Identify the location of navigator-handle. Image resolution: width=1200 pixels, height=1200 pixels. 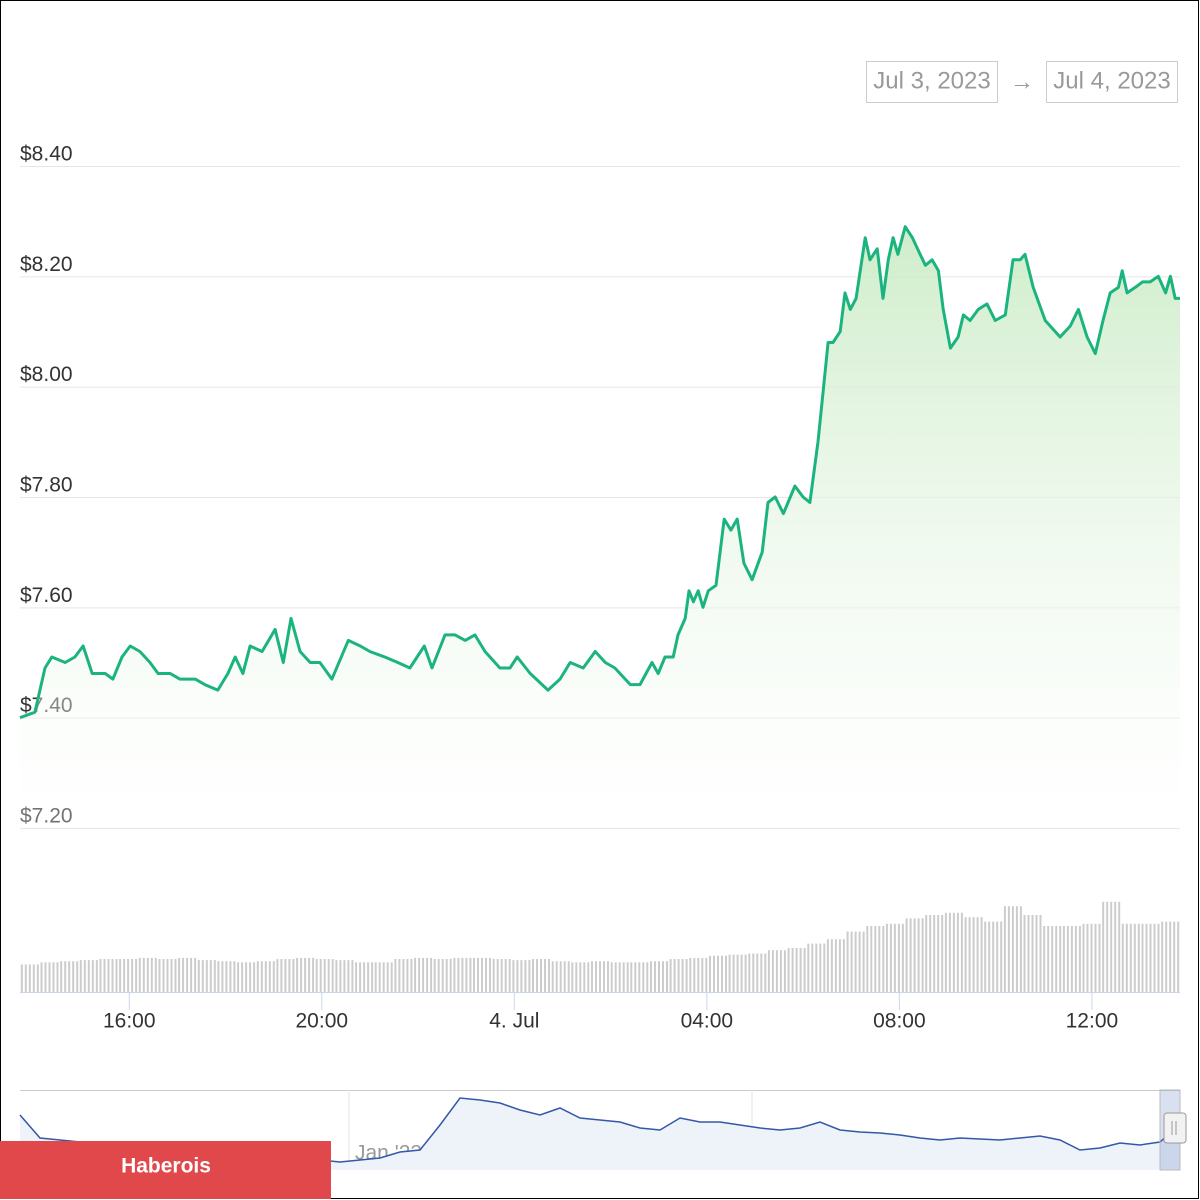
(1175, 1128).